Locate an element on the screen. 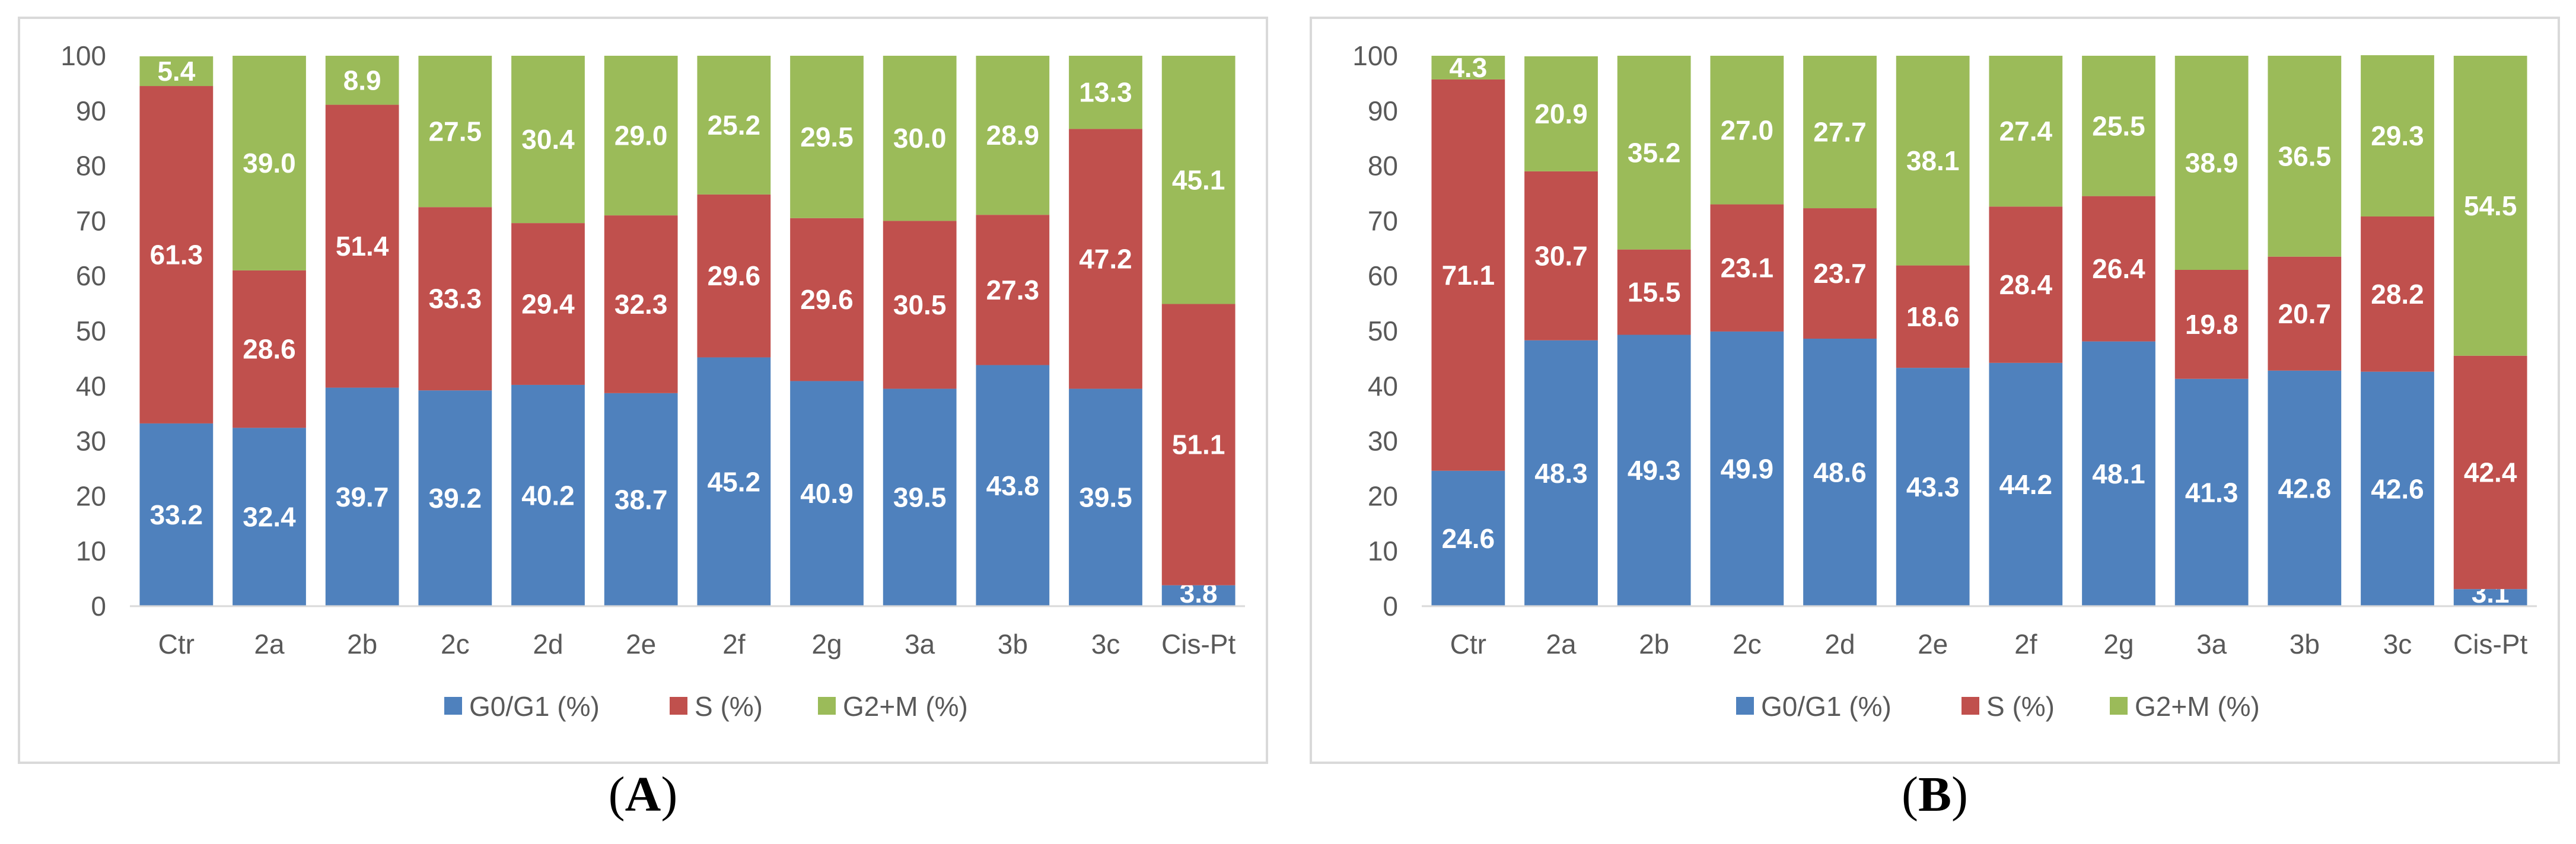 The width and height of the screenshot is (2576, 844). data-label: 32.3 is located at coordinates (641, 304).